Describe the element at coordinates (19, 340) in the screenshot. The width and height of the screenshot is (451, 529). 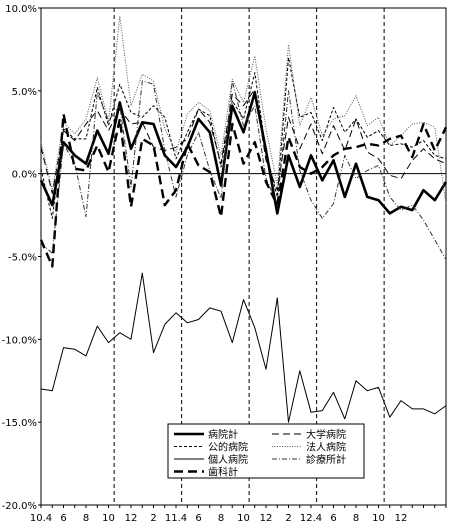
I see `y-tick-label: -10.0%` at that location.